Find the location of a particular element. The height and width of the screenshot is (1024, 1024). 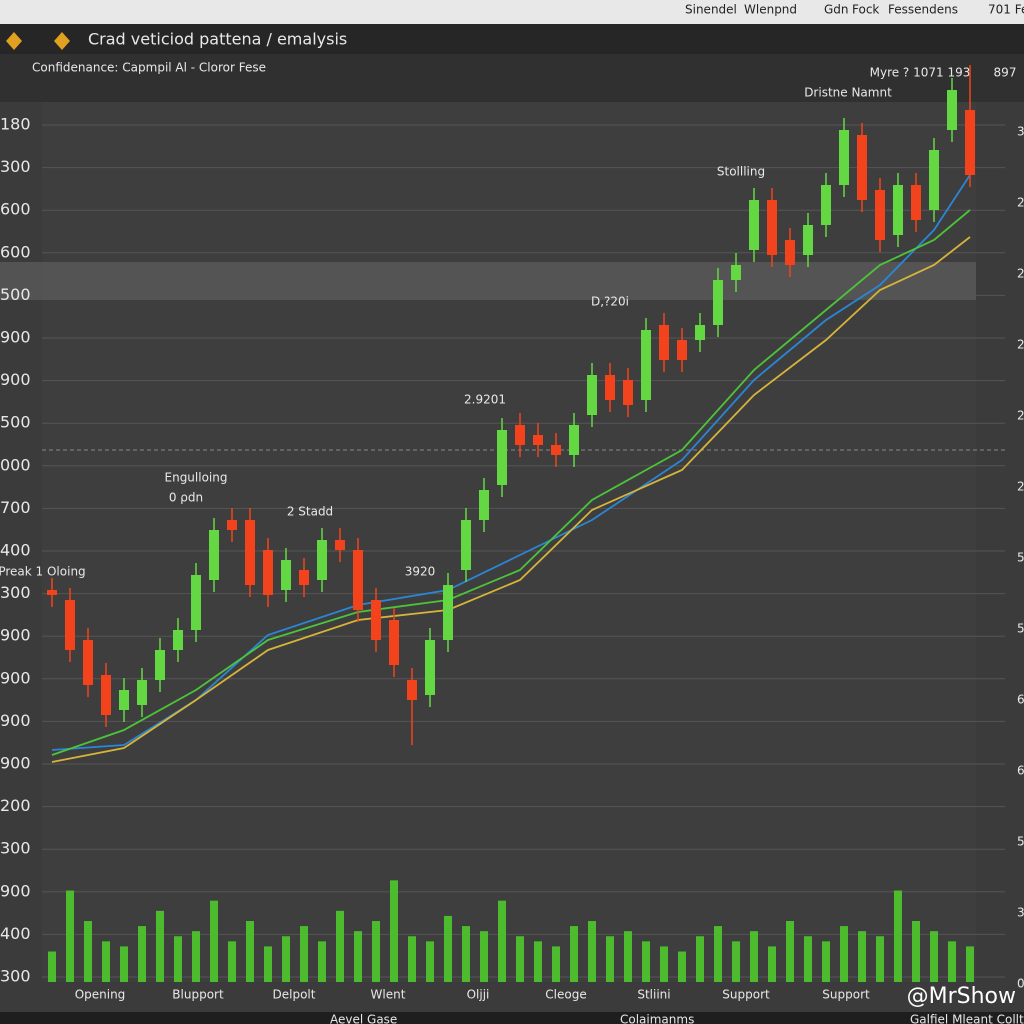

title-bar is located at coordinates (512, 39).